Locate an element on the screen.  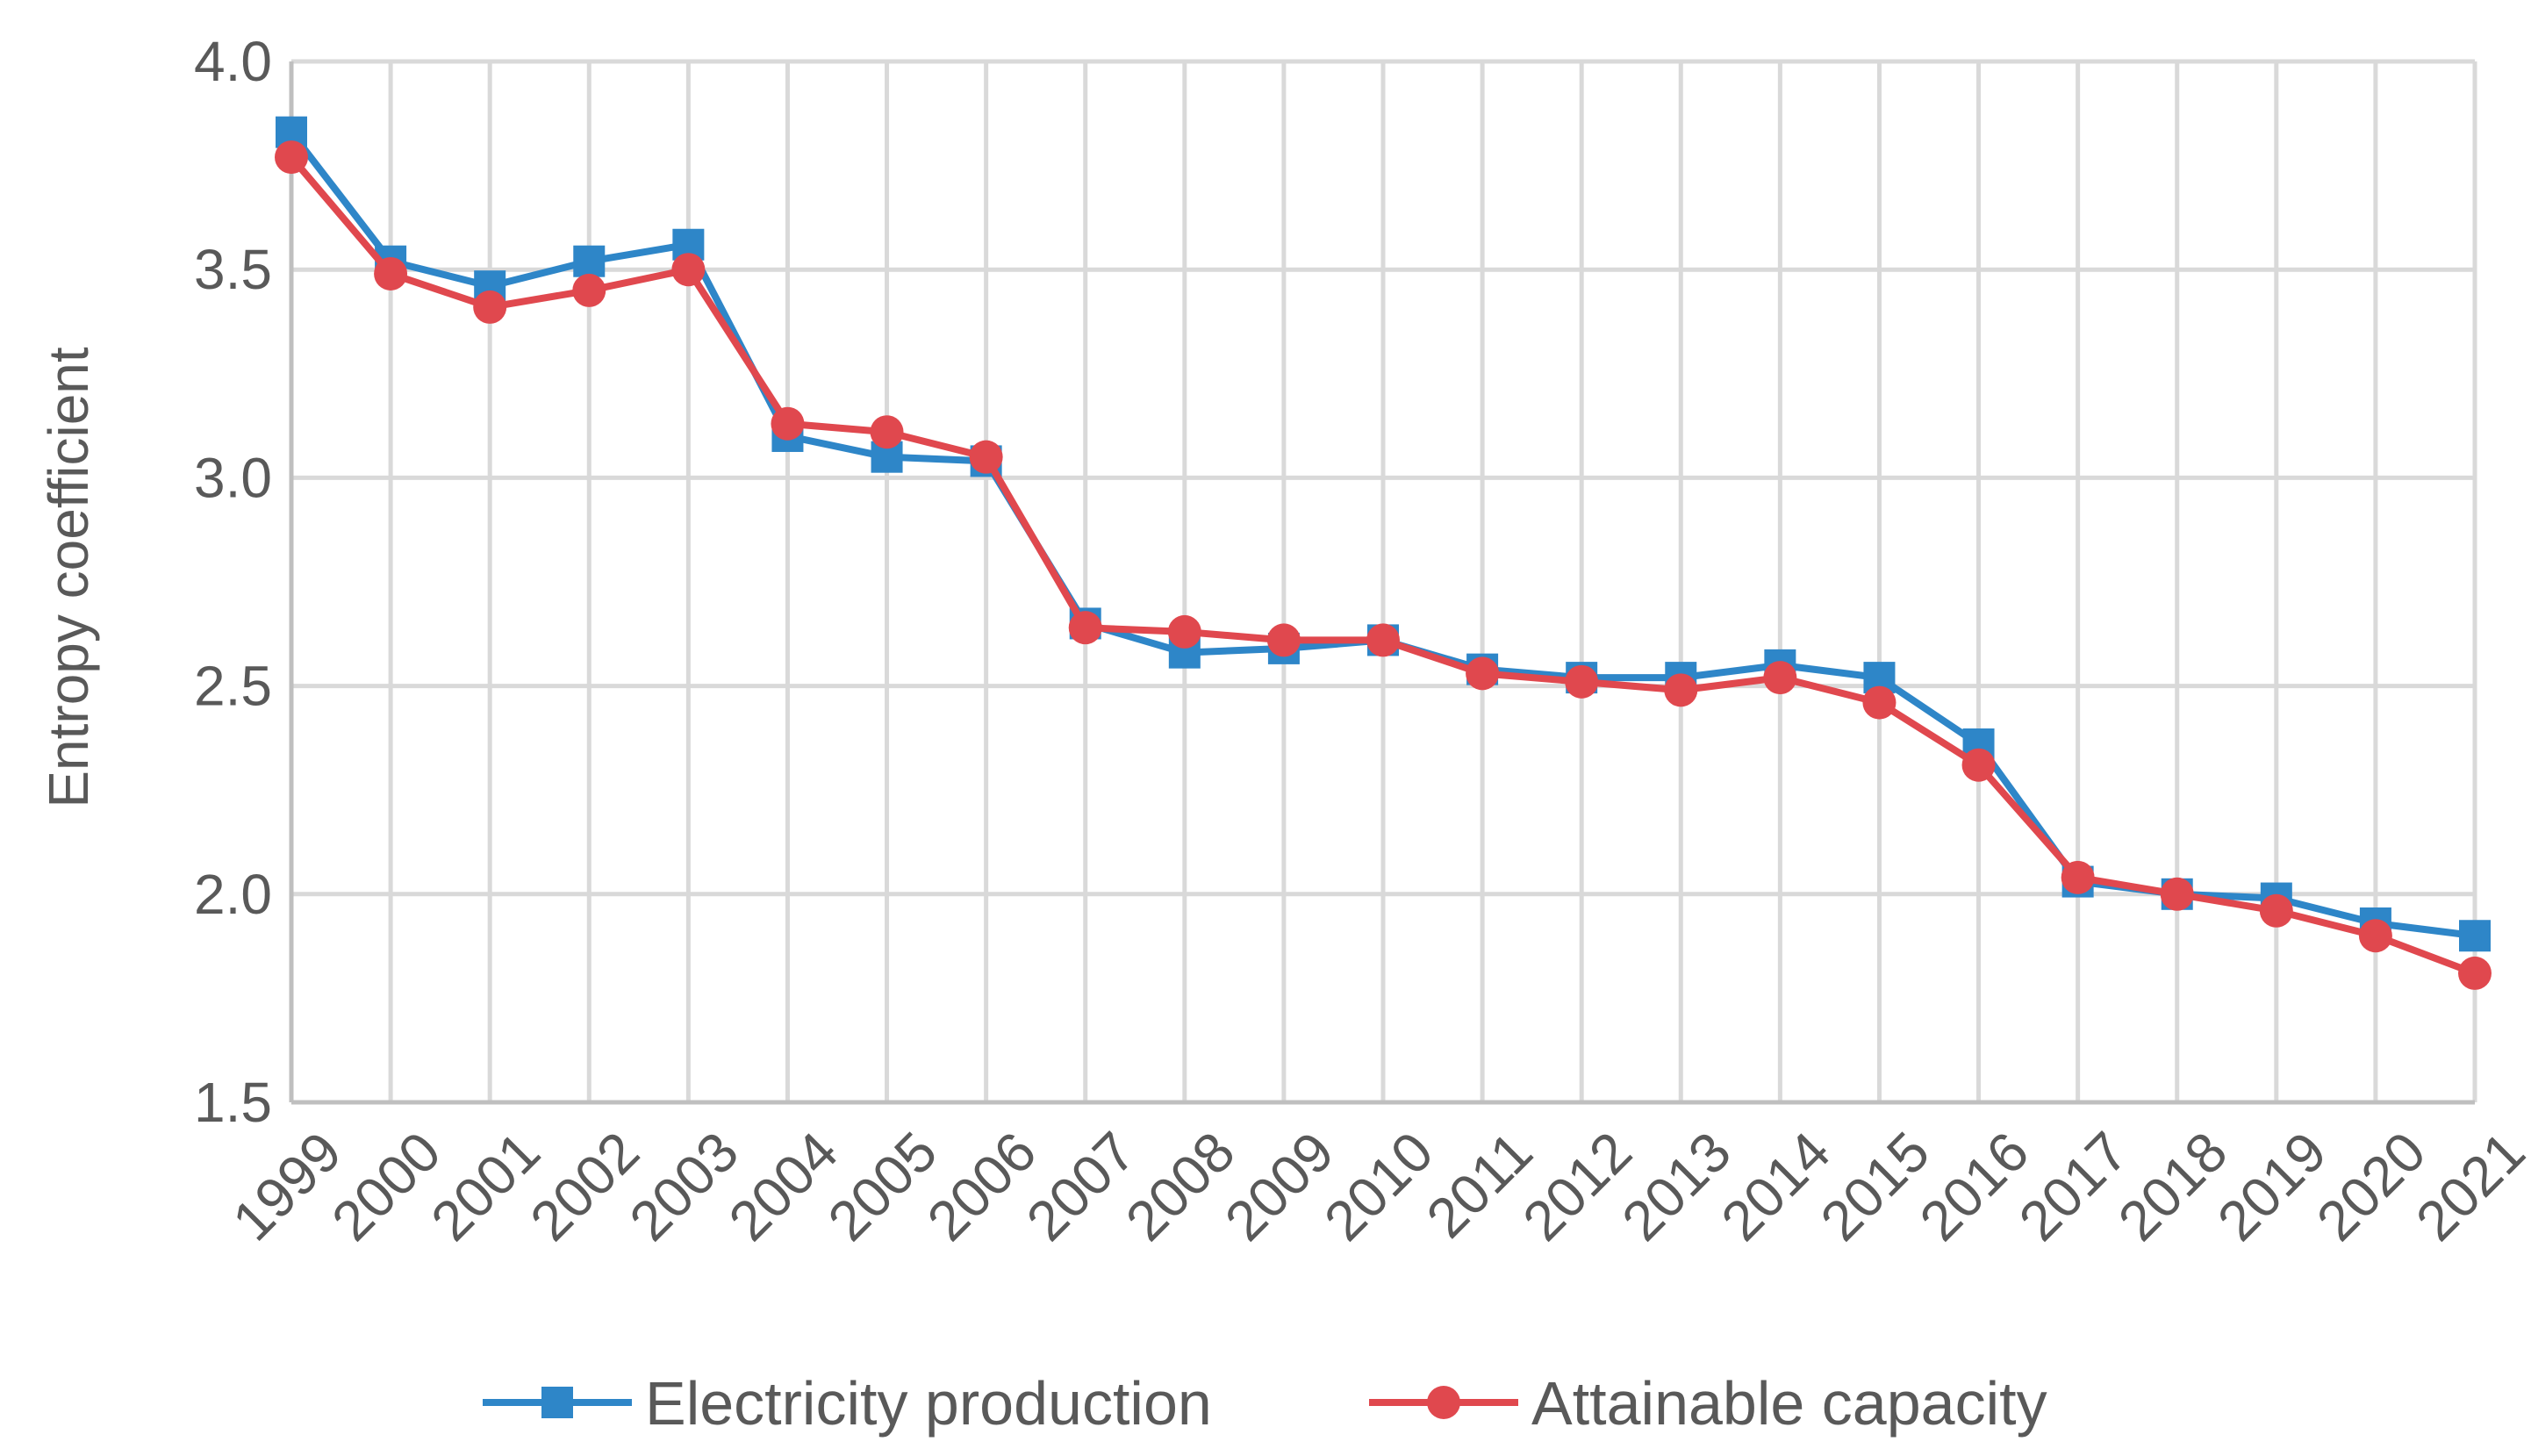
x-tick-label: 2020 is located at coordinates (2371, 1186).